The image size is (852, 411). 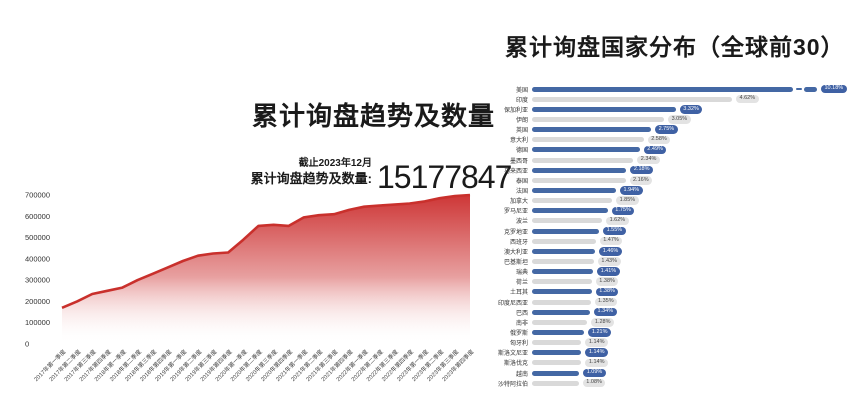 What do you see at coordinates (518, 333) in the screenshot?
I see `country-label: 俄罗斯` at bounding box center [518, 333].